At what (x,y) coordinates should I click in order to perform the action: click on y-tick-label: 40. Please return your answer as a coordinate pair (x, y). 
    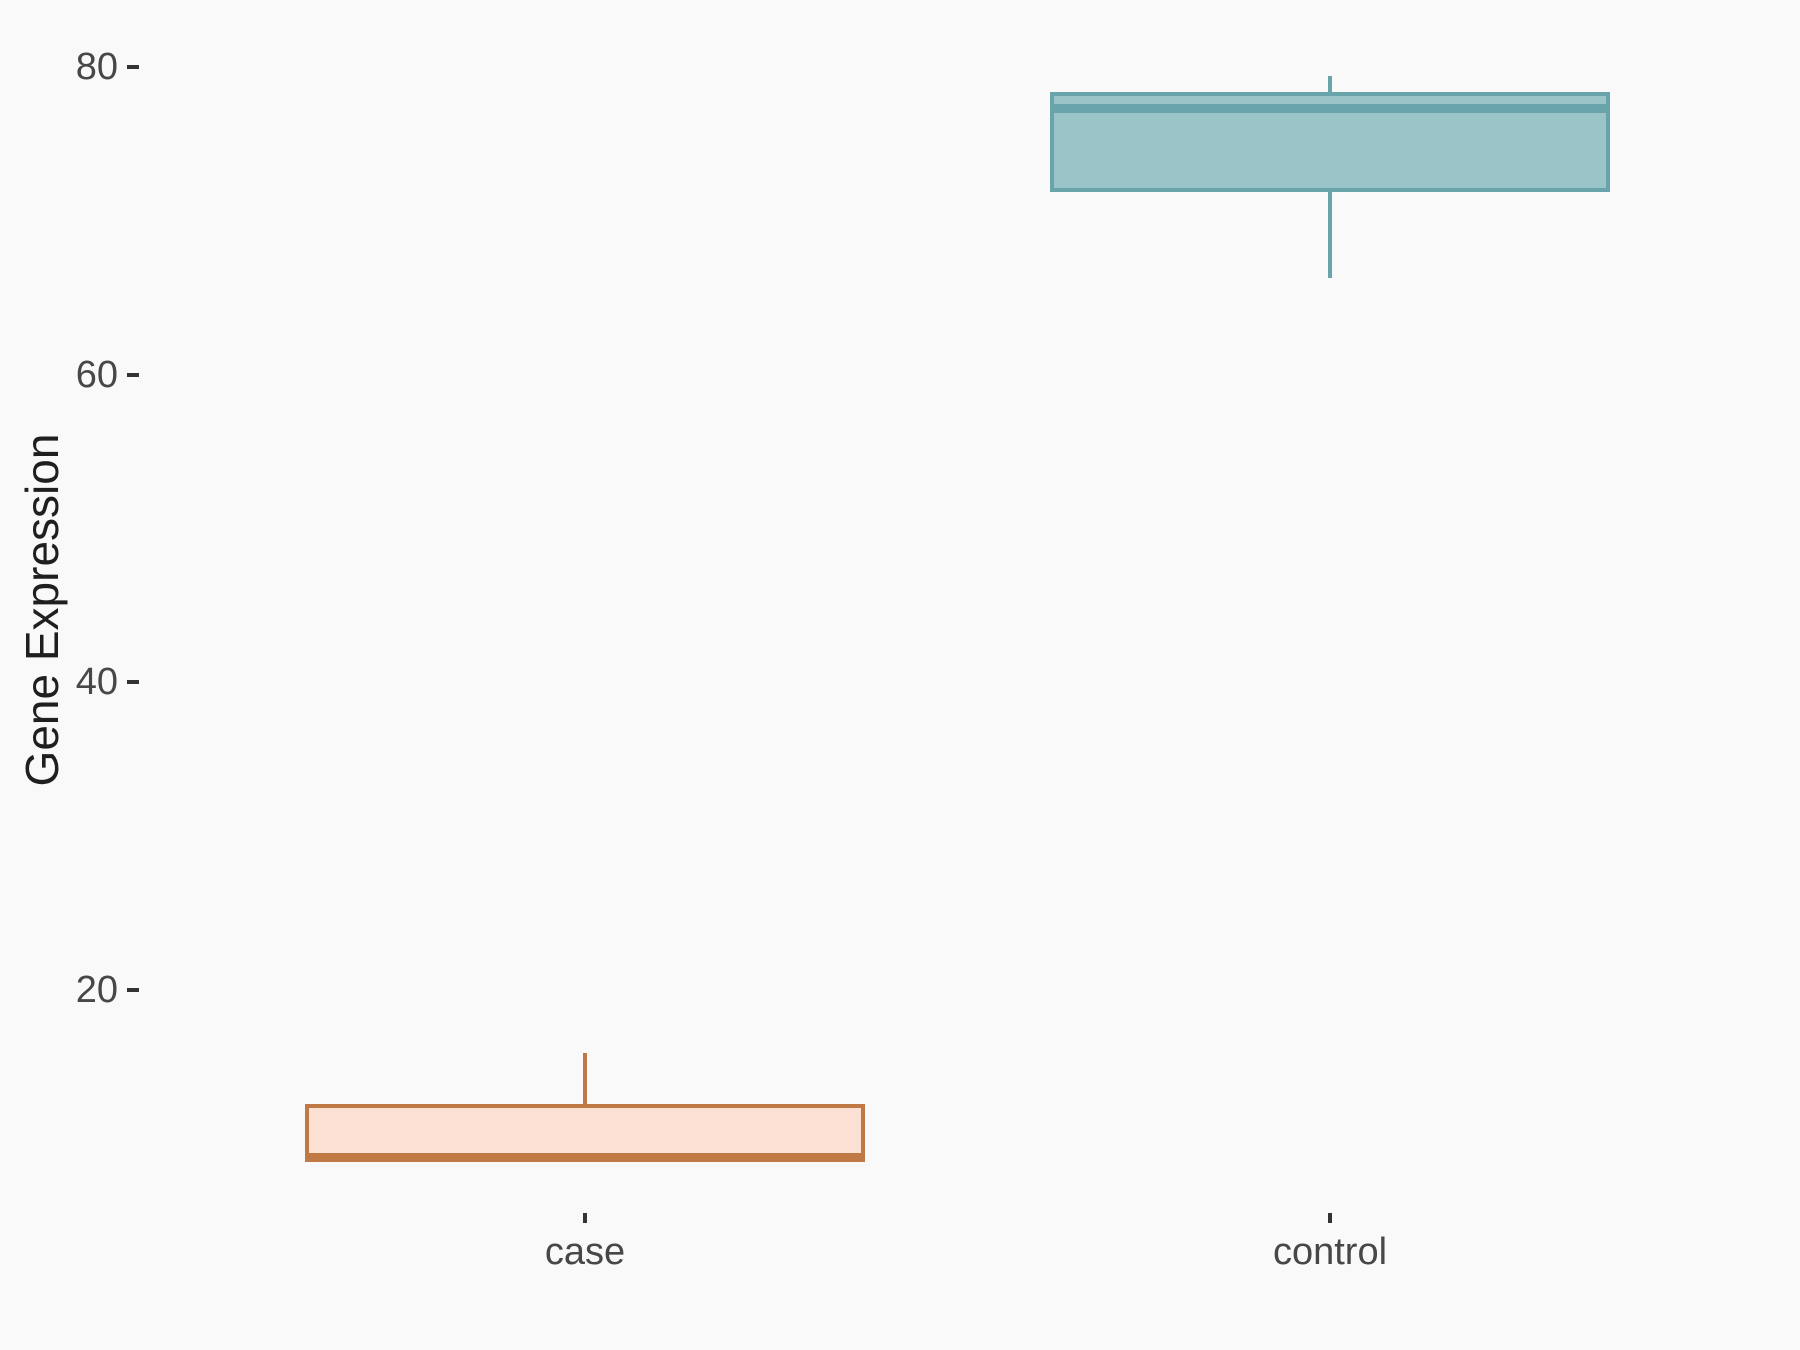
    Looking at the image, I should click on (96, 682).